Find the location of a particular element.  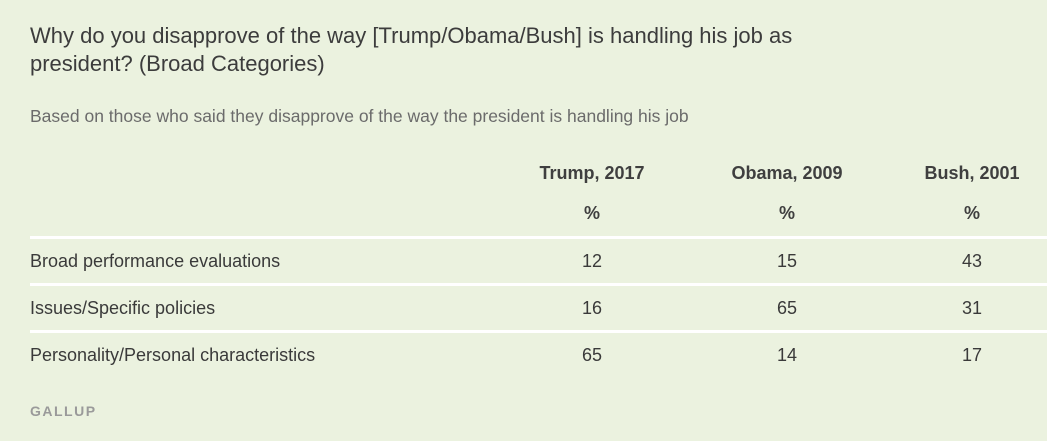

row-label: Personality/Personal characteristics is located at coordinates (173, 355).